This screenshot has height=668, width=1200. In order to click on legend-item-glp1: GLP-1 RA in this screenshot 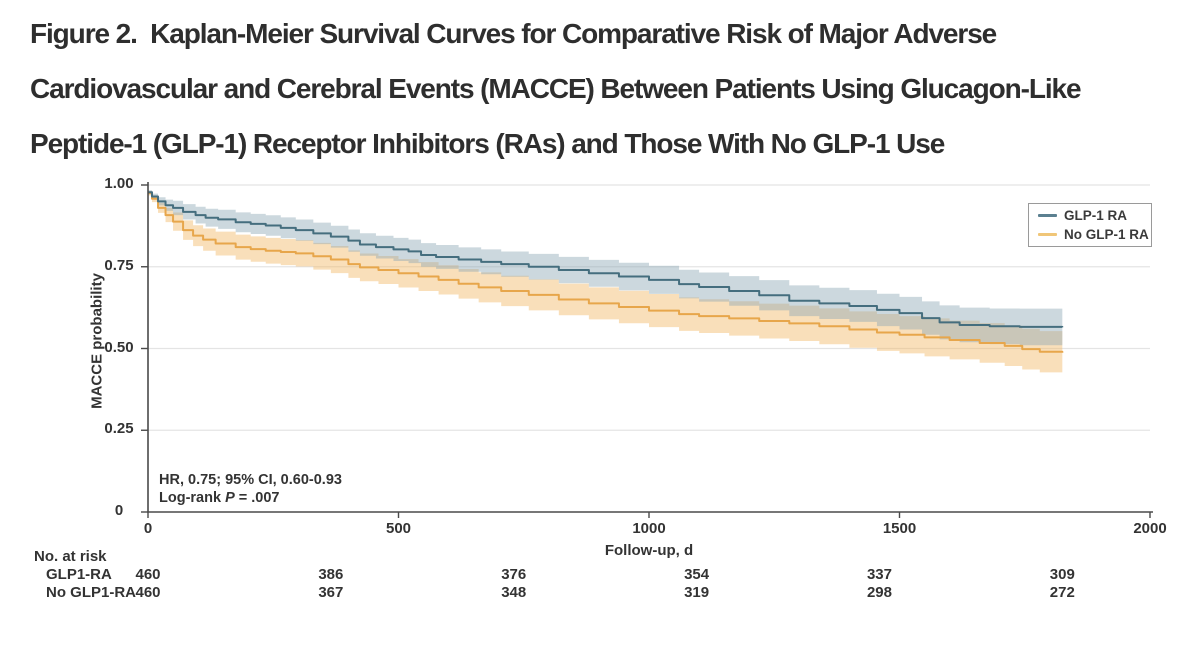, I will do `click(1094, 216)`.